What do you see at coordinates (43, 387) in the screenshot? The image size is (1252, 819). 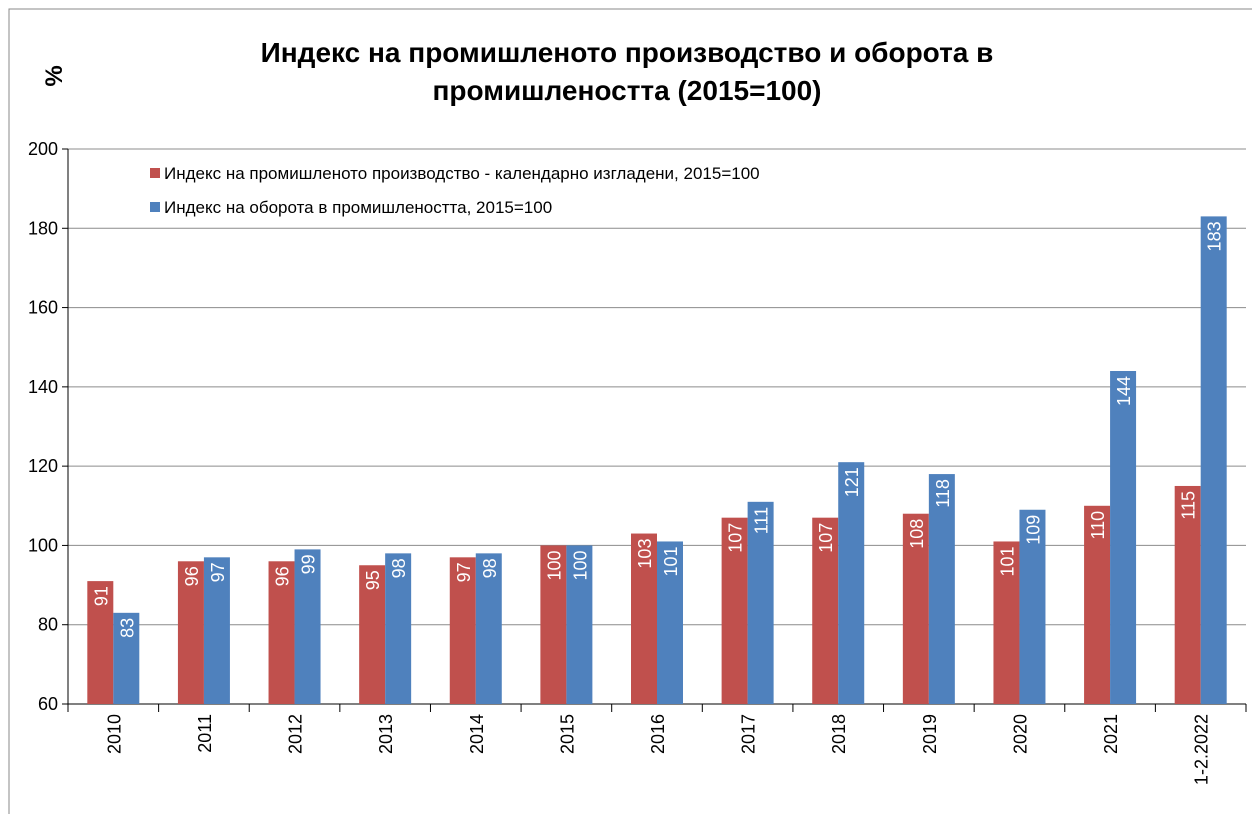 I see `y-tick-label: 140` at bounding box center [43, 387].